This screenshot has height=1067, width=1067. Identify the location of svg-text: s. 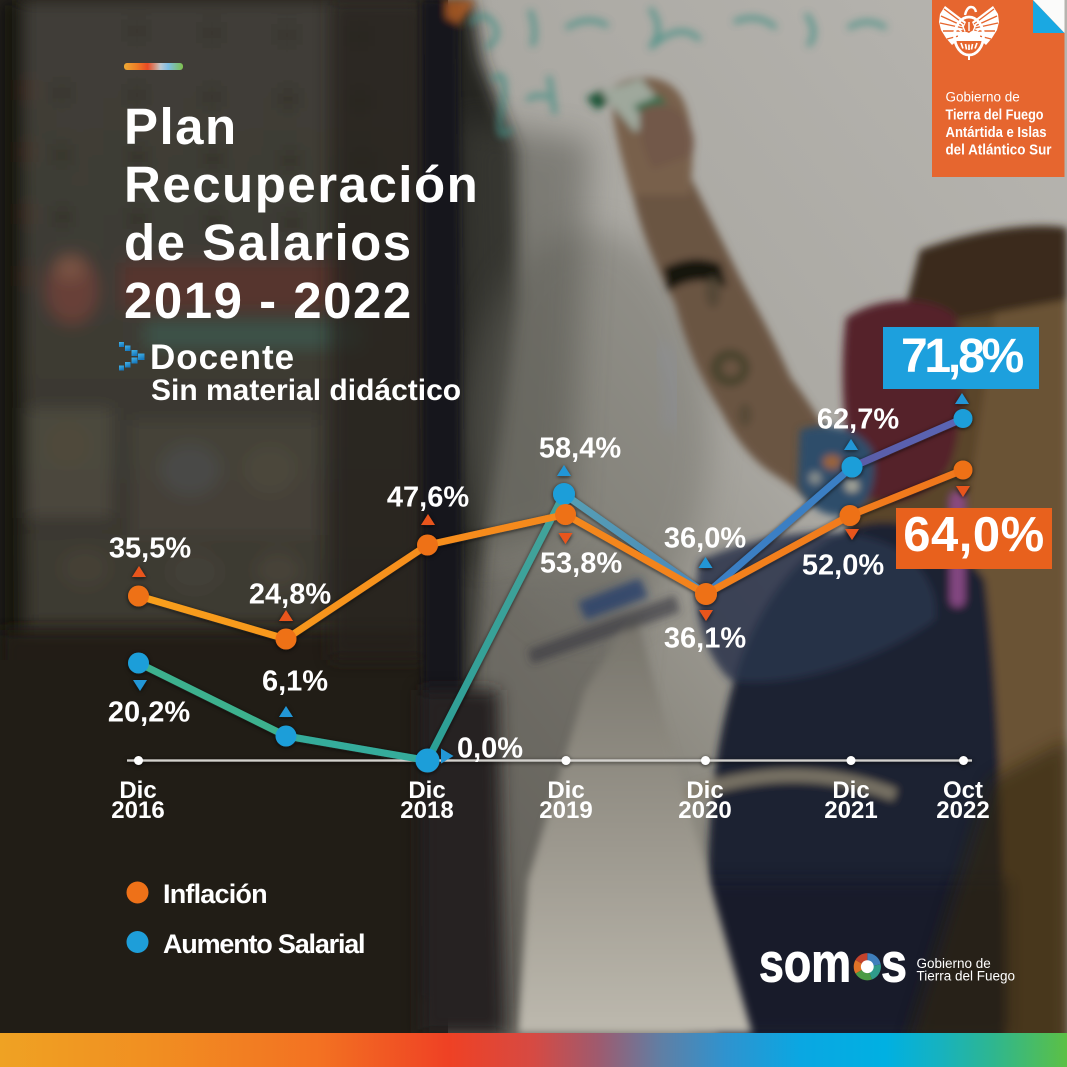
(894, 967).